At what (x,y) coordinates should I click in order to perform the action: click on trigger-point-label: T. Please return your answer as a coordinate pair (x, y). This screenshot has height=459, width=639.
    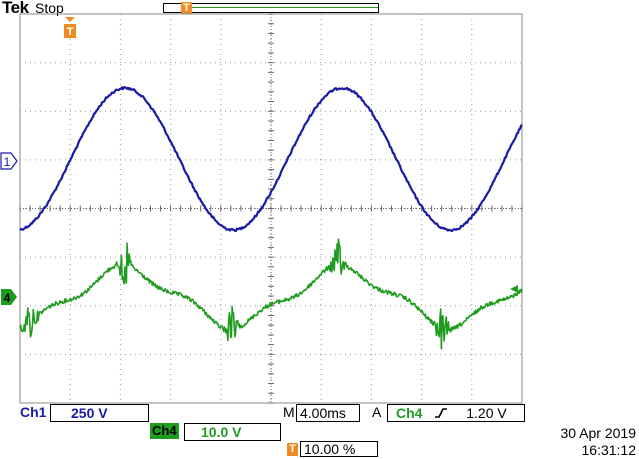
    Looking at the image, I should click on (70, 32).